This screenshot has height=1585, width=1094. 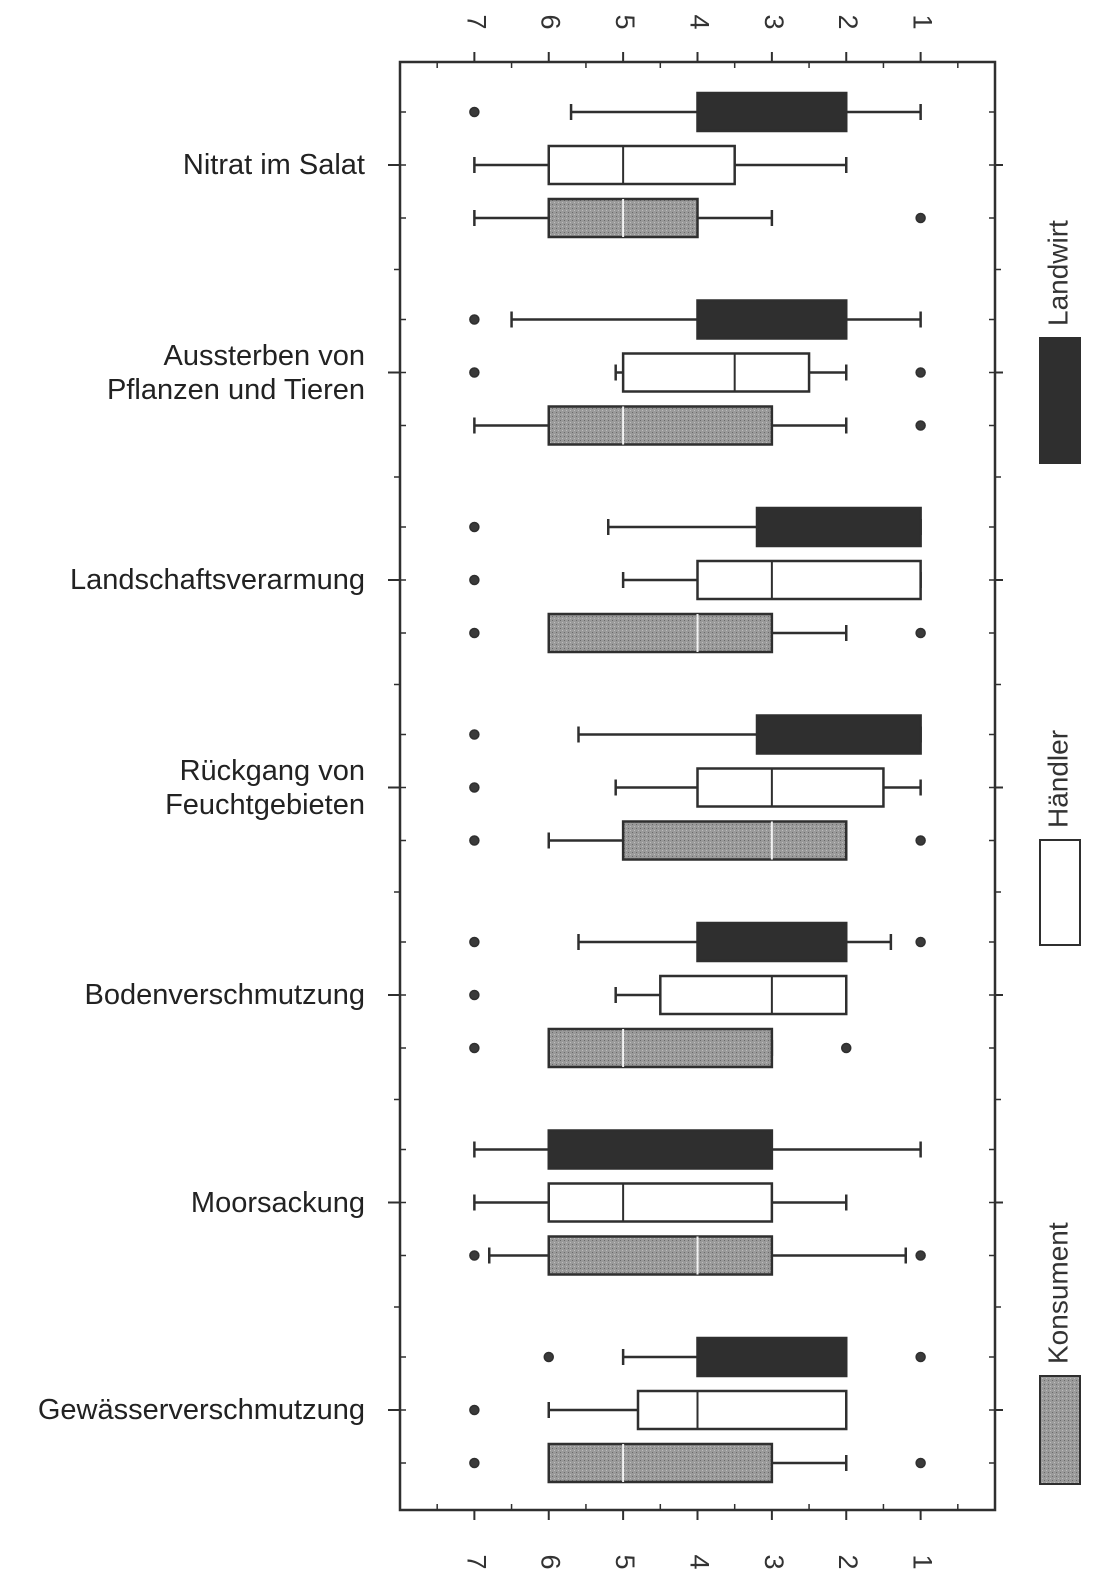 I want to click on bottom-tick-label: 4, so click(x=699, y=1561).